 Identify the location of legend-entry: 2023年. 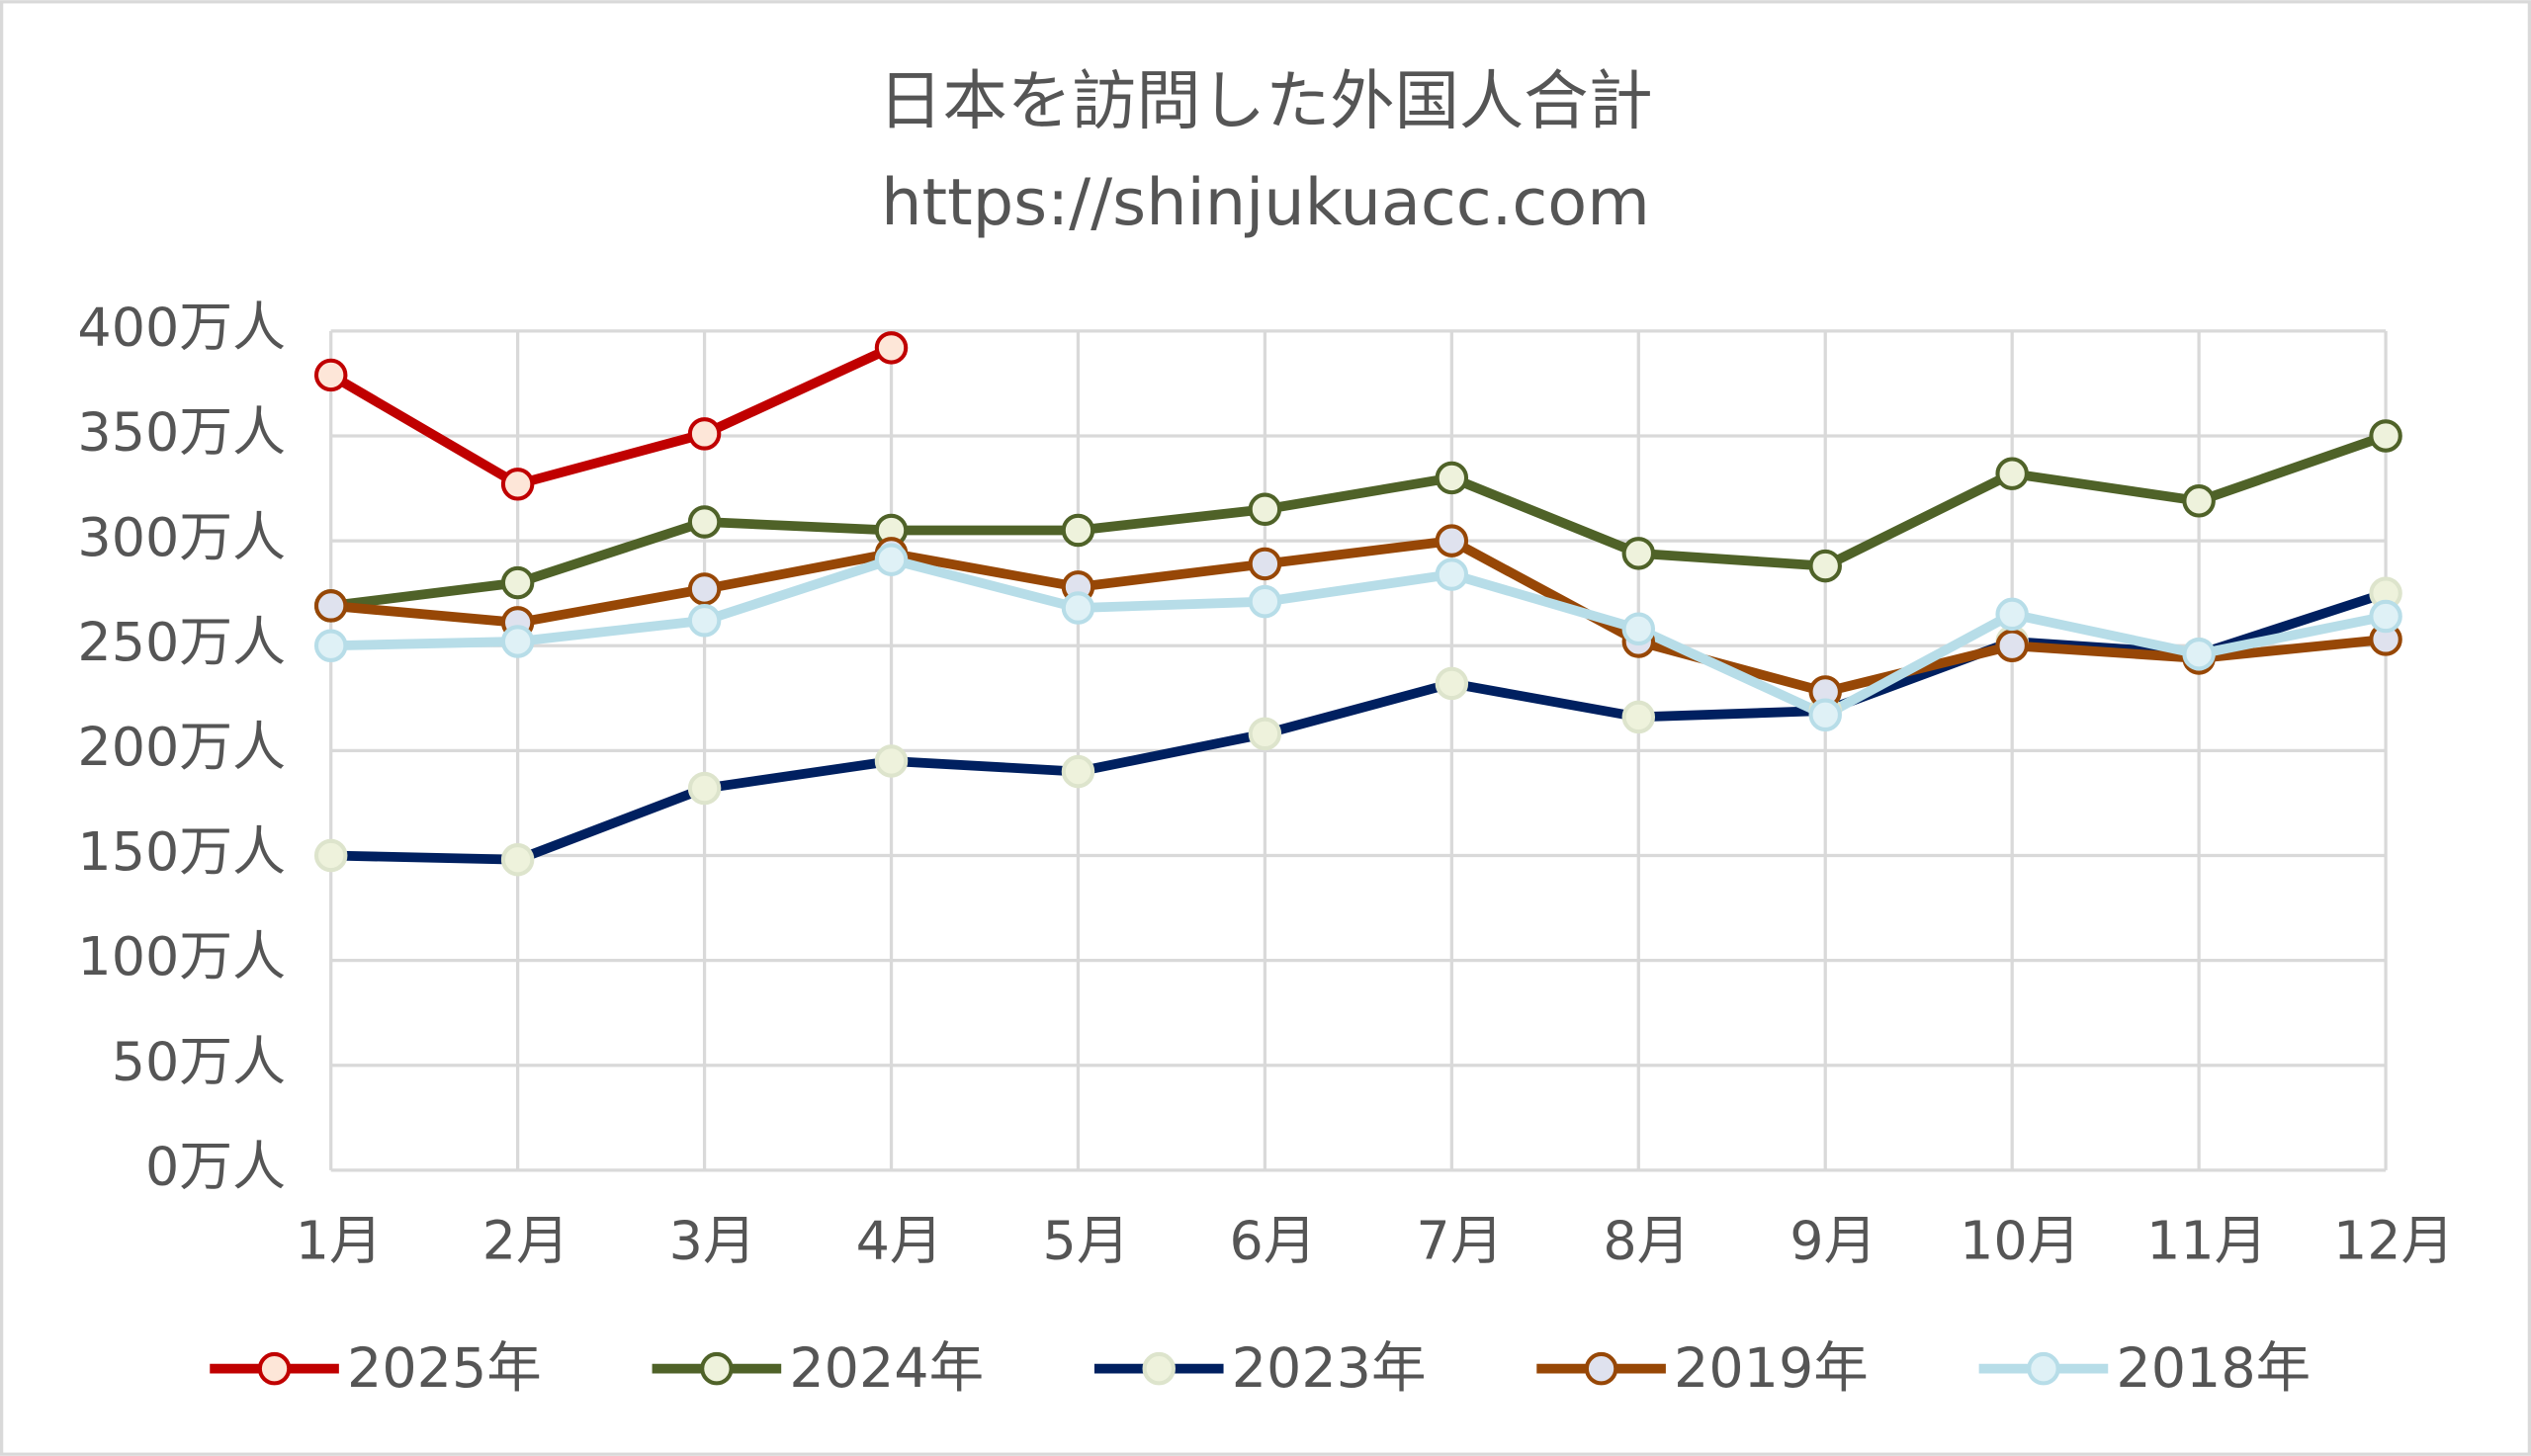
(1260, 1368).